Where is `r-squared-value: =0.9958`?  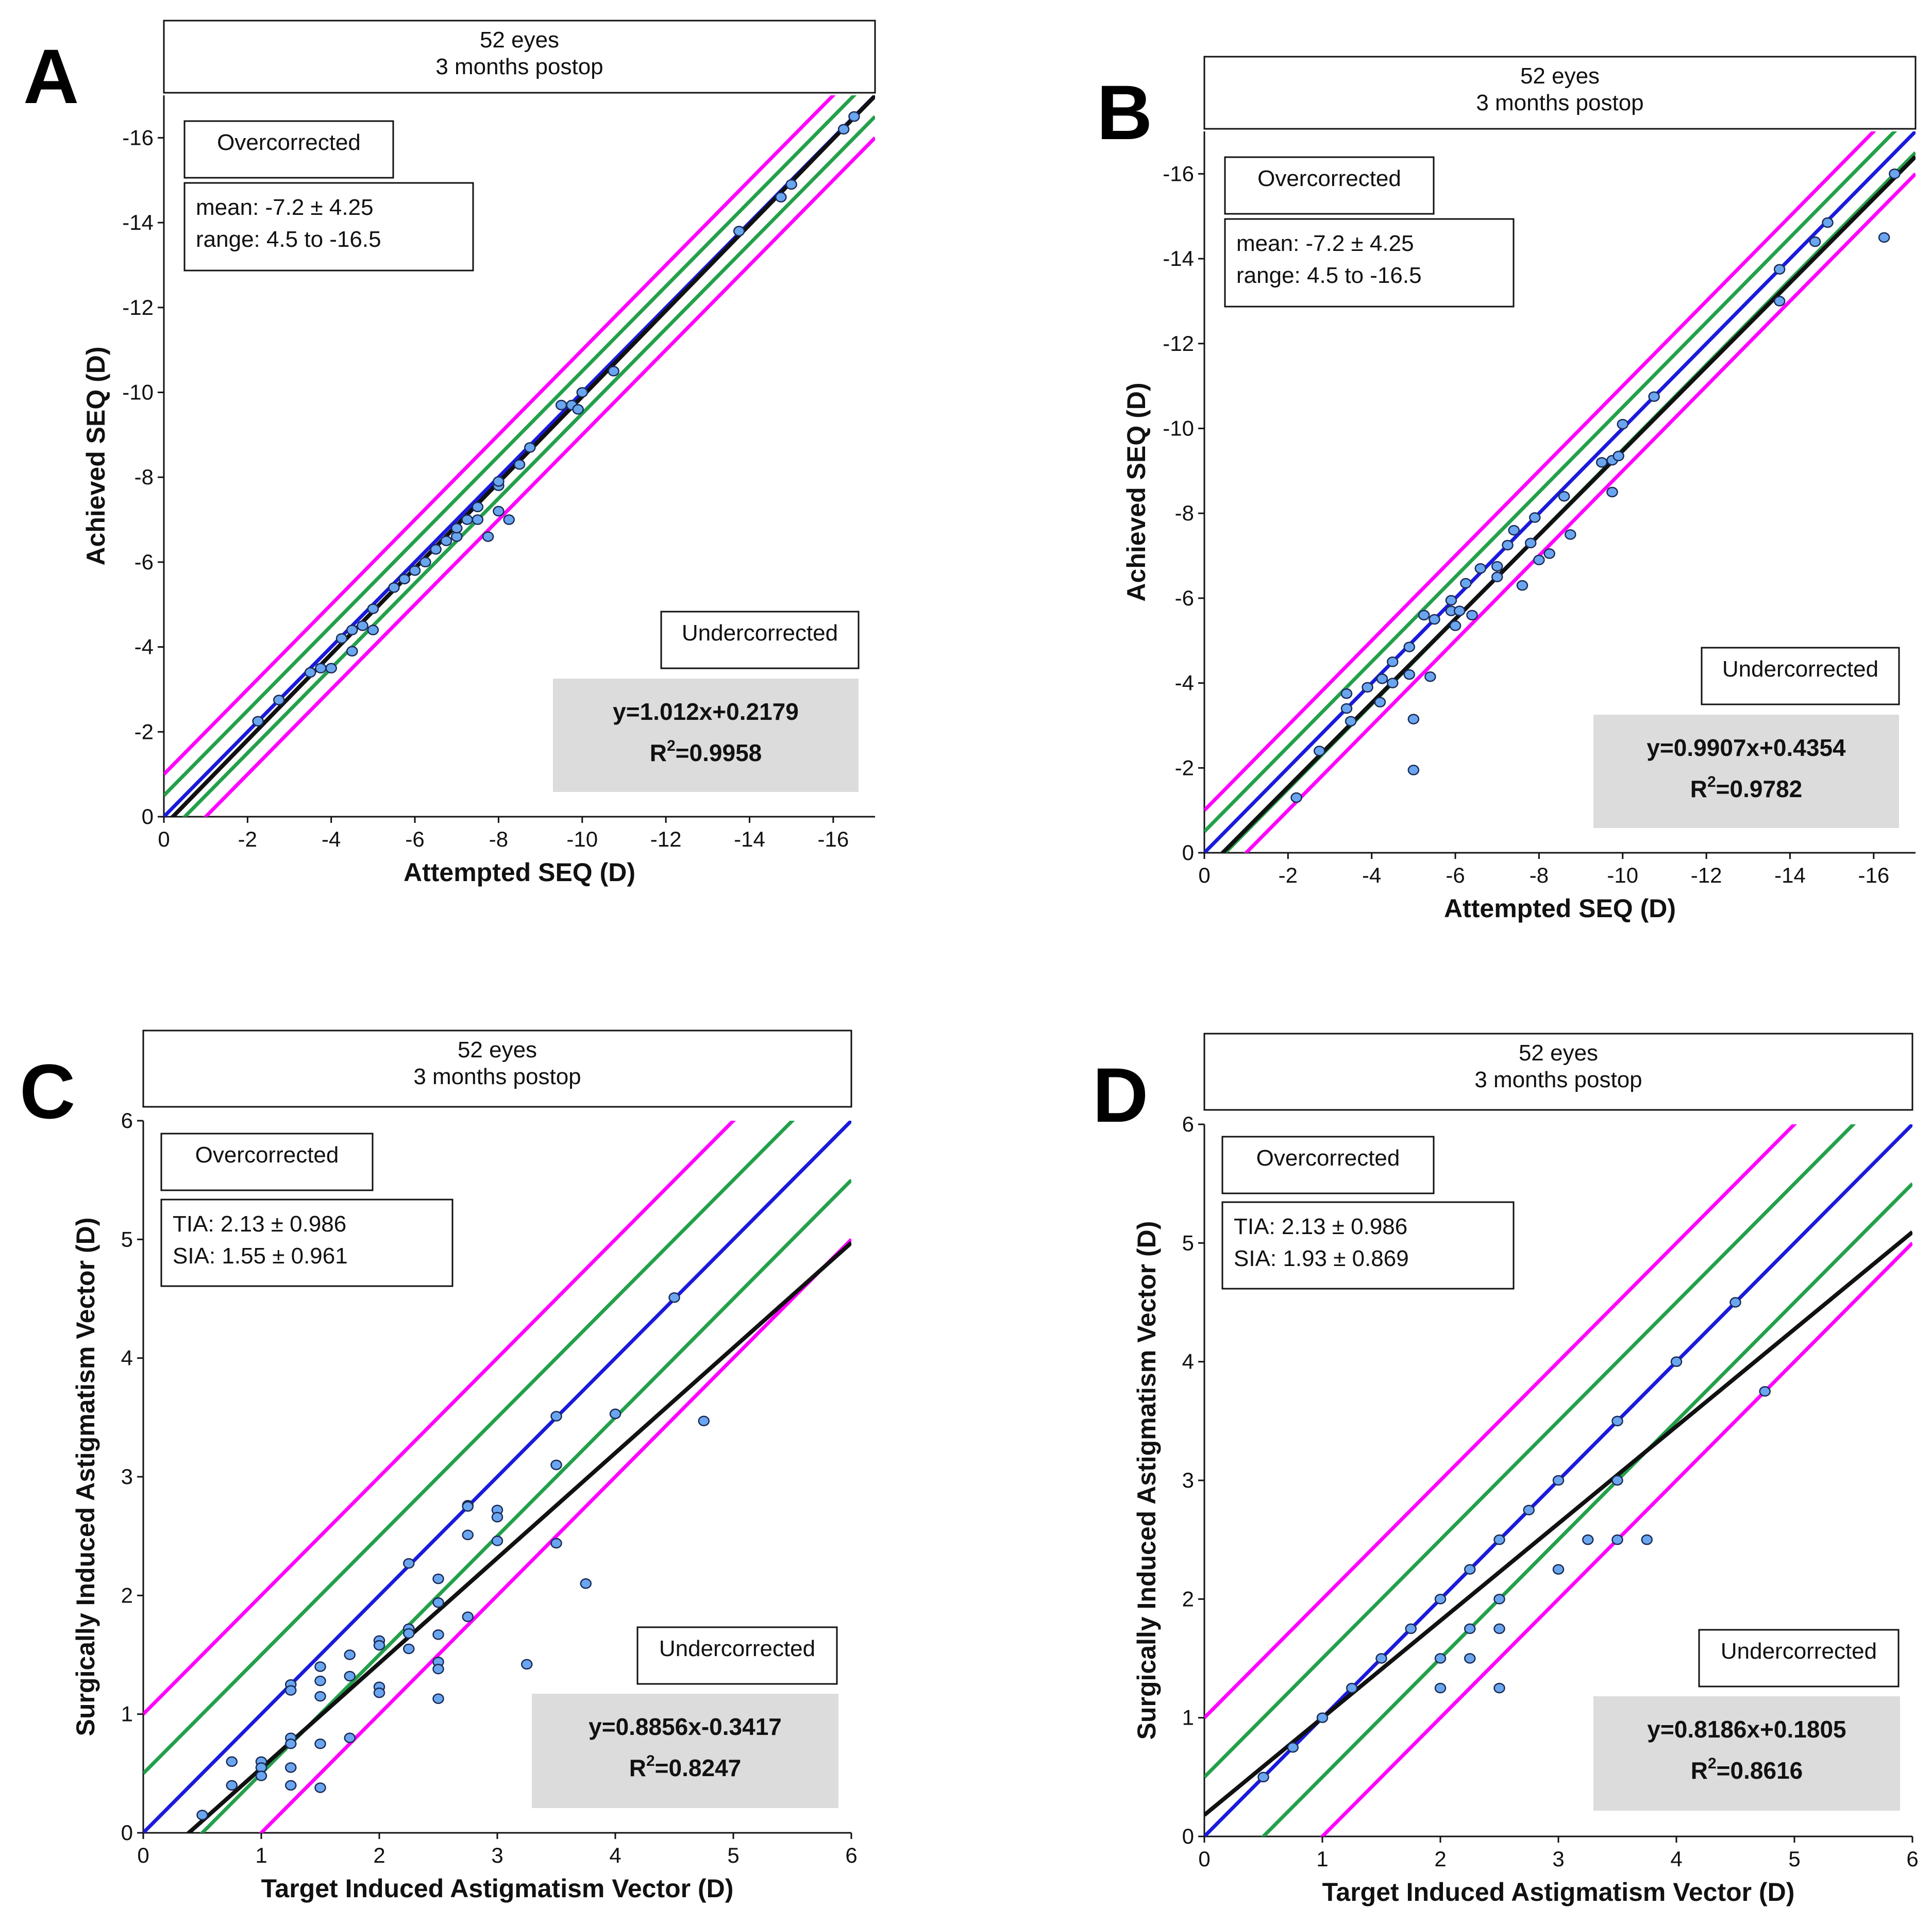 r-squared-value: =0.9958 is located at coordinates (719, 753).